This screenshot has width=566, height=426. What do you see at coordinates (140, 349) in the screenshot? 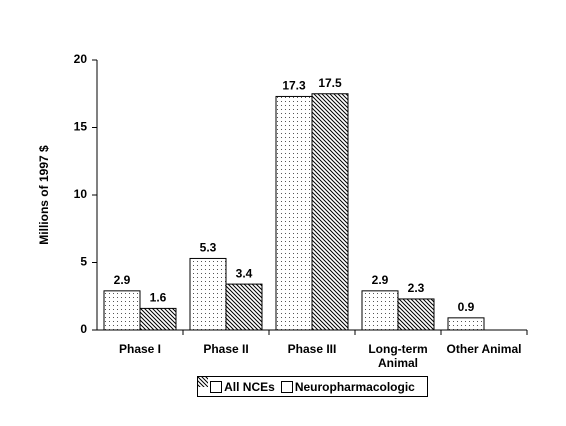
I see `x-tick-label: Phase I` at bounding box center [140, 349].